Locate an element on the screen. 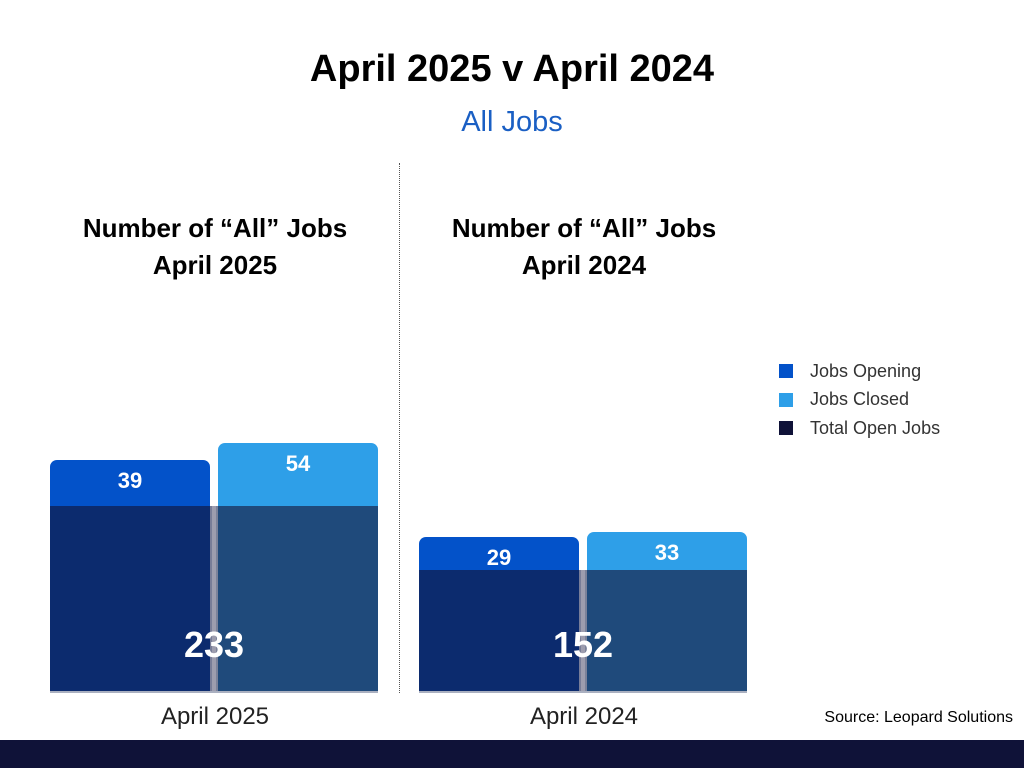 Image resolution: width=1024 pixels, height=768 pixels. legend-item-total-open-jobs: Total Open Jobs is located at coordinates (859, 428).